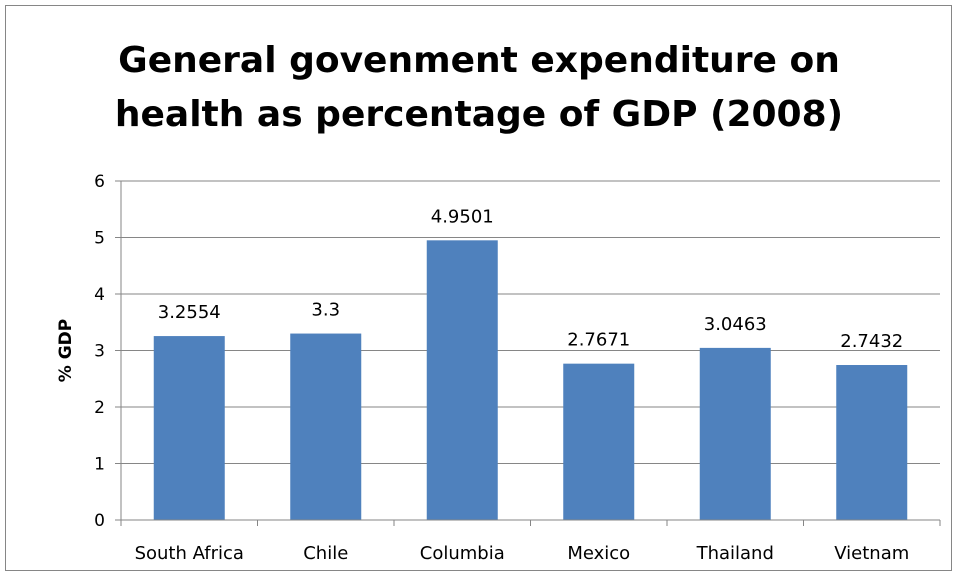 This screenshot has height=577, width=958. Describe the element at coordinates (325, 553) in the screenshot. I see `x-tick-label: Chile` at that location.